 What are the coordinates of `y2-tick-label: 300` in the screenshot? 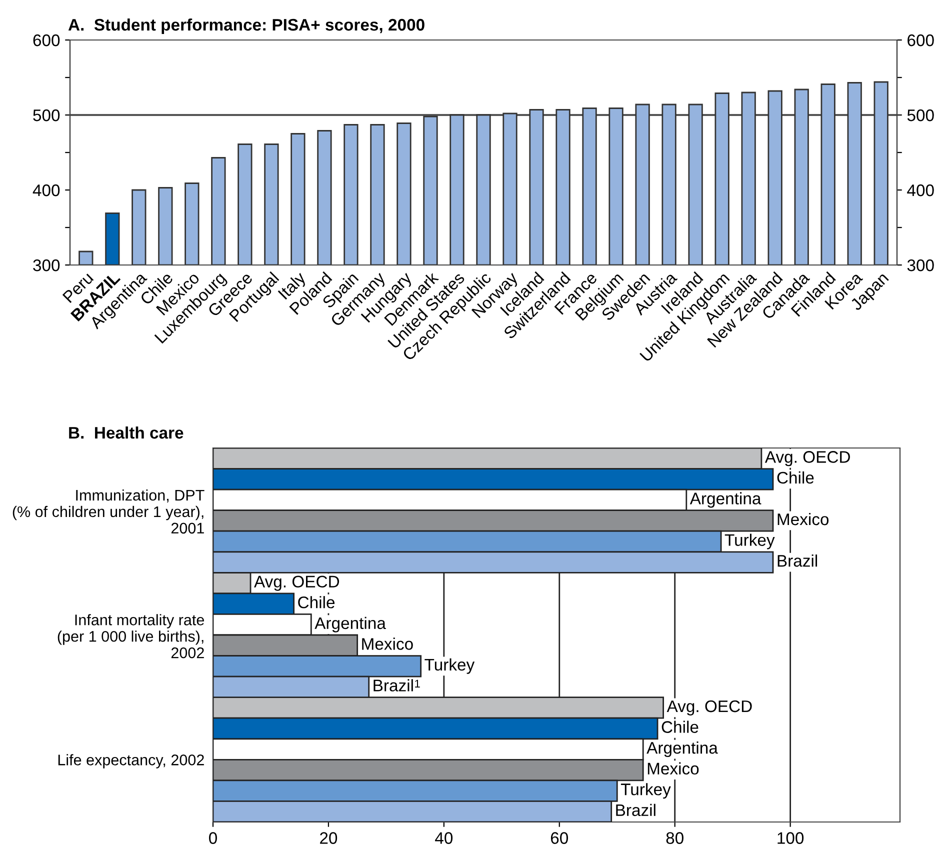 It's located at (920, 265).